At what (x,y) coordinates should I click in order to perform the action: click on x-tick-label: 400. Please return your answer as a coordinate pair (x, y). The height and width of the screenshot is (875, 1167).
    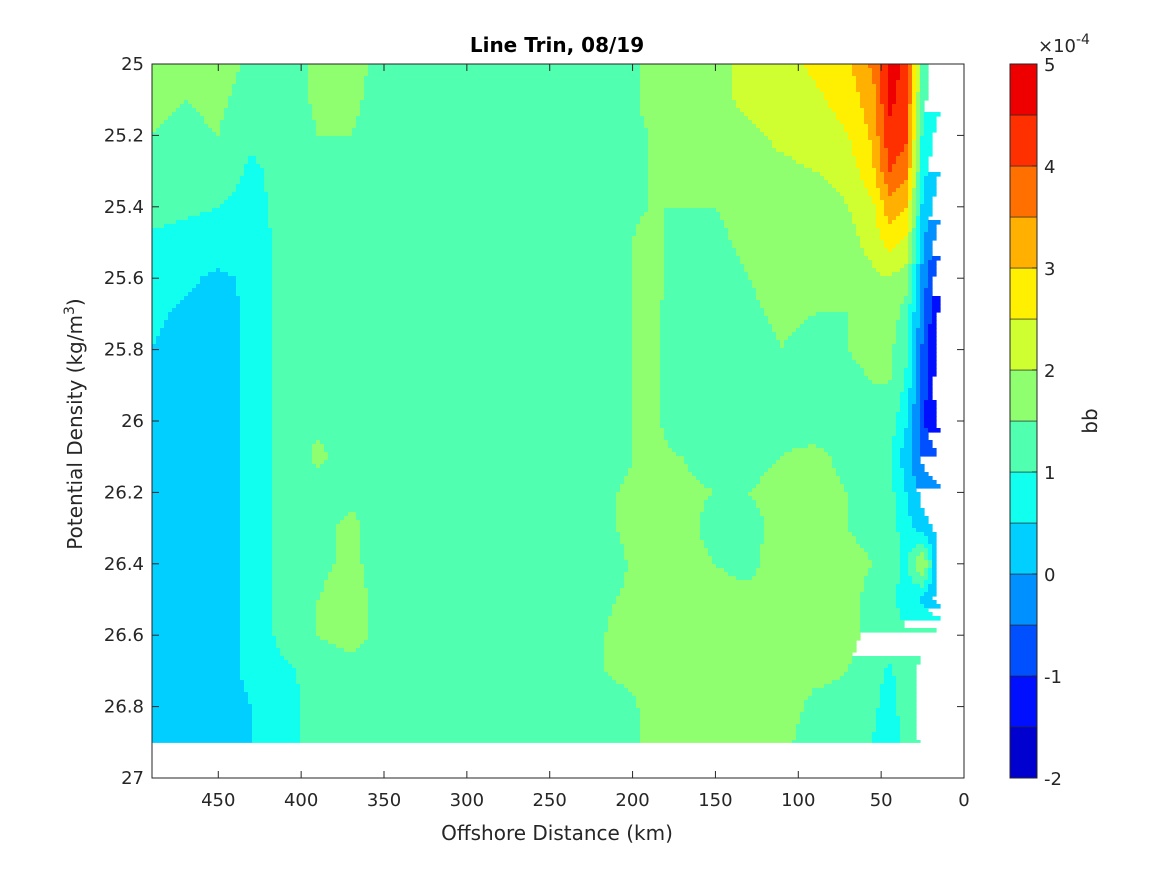
    Looking at the image, I should click on (301, 800).